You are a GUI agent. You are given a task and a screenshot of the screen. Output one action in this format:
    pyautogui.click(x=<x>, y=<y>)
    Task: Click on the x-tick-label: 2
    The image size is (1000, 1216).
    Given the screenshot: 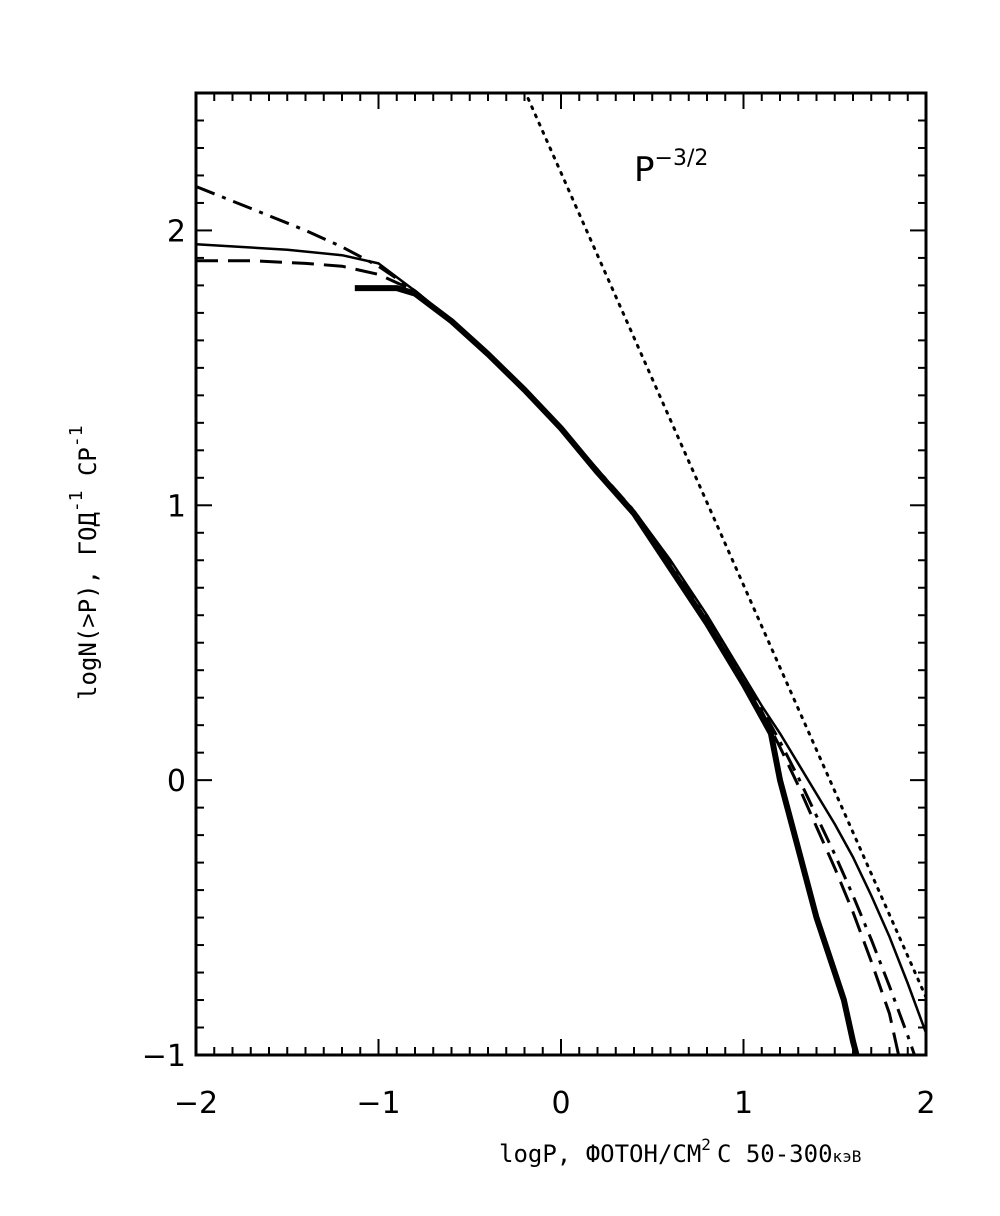 What is the action you would take?
    pyautogui.click(x=925, y=1103)
    